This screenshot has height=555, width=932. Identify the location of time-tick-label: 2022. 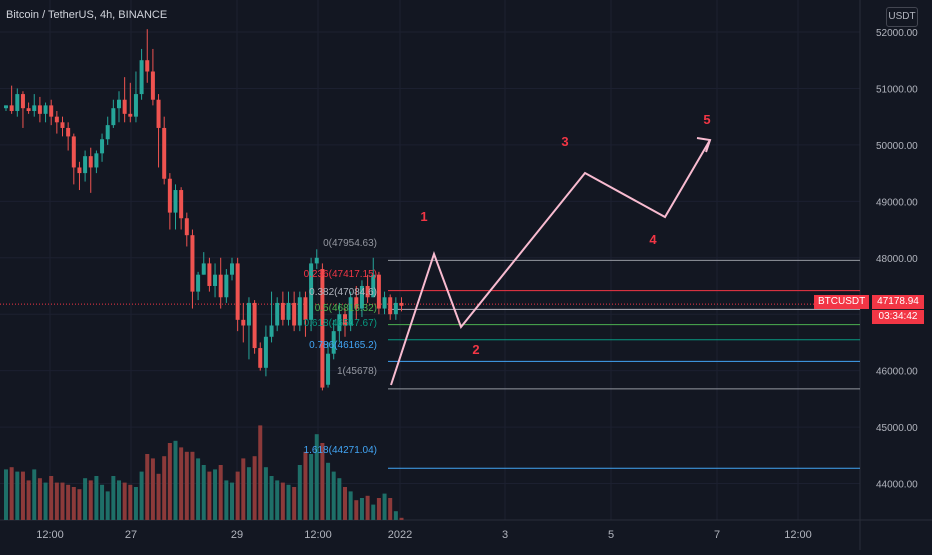
(400, 535).